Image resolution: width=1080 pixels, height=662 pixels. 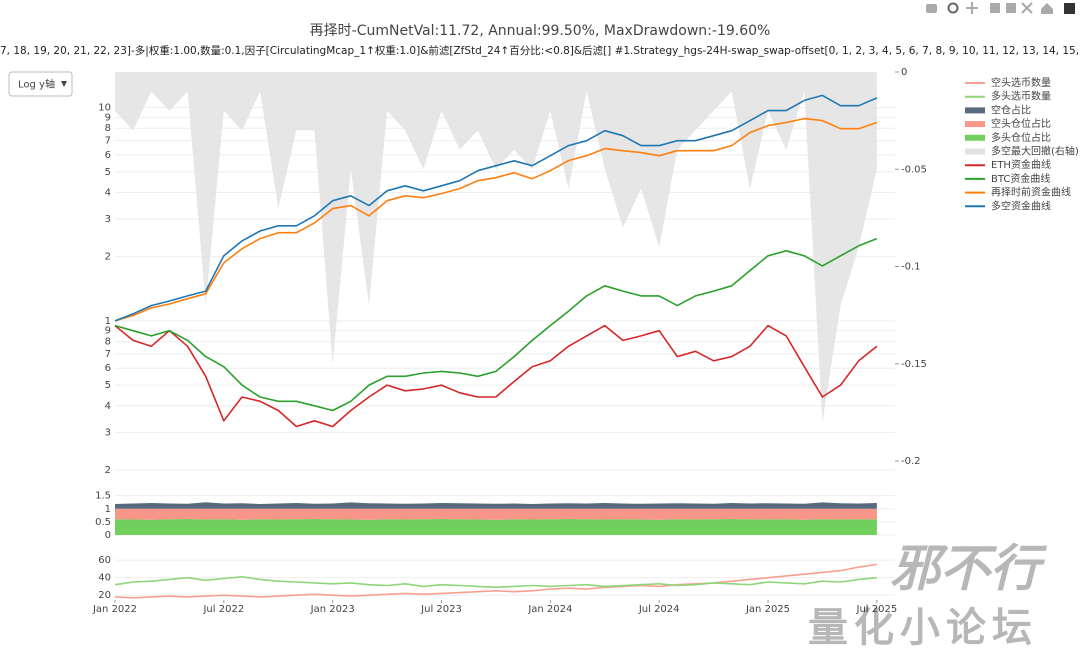 What do you see at coordinates (1027, 8) in the screenshot?
I see `autoscale-icon` at bounding box center [1027, 8].